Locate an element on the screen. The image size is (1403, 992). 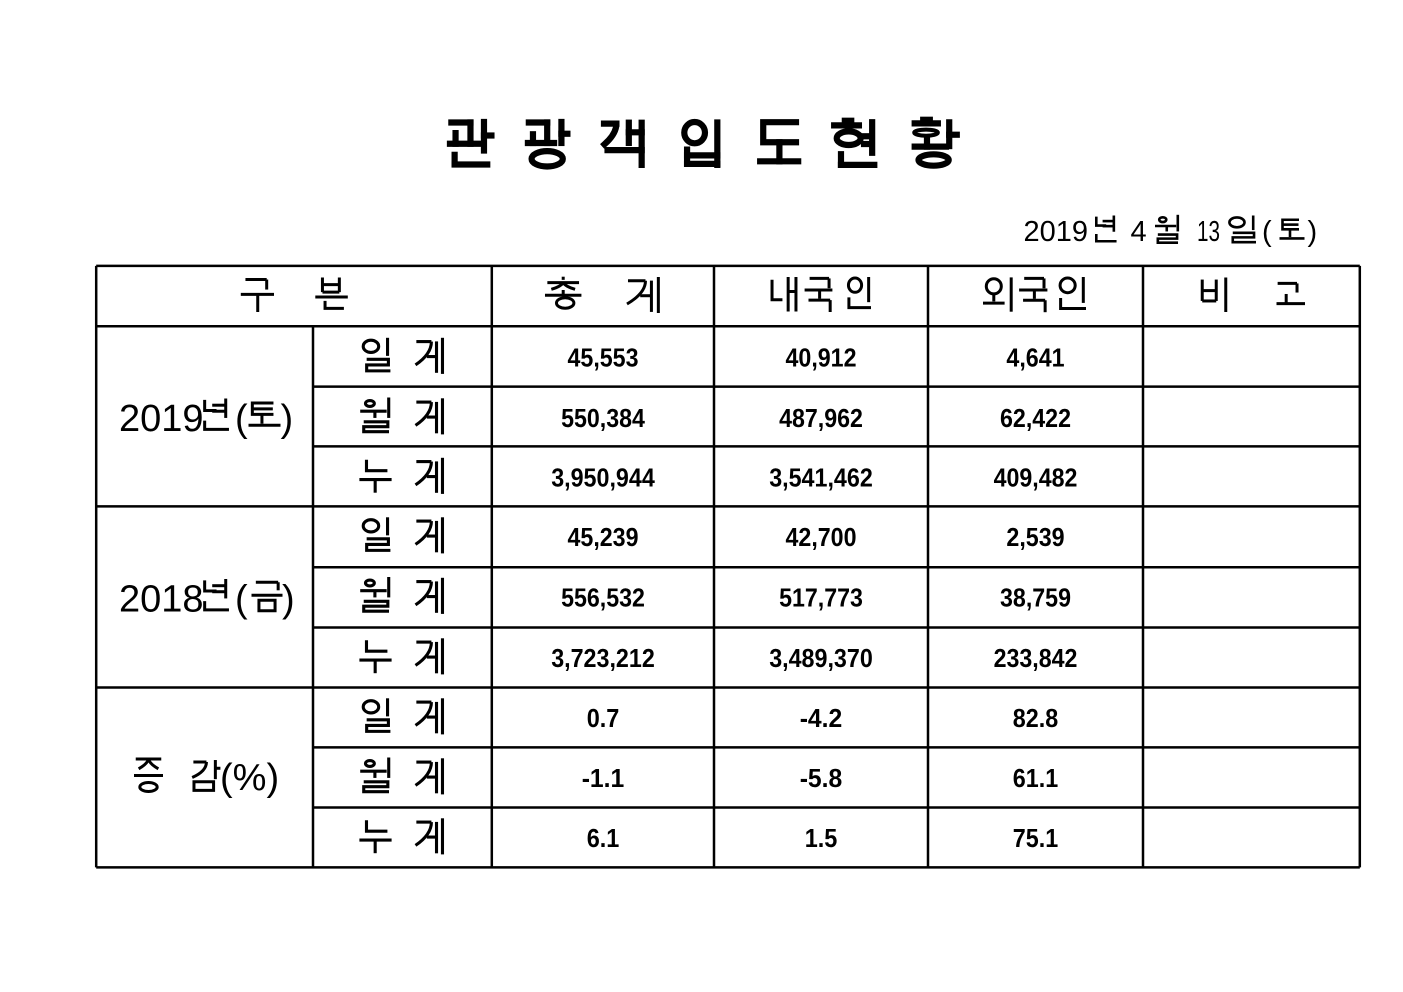
svg-text: 42,700 is located at coordinates (821, 538).